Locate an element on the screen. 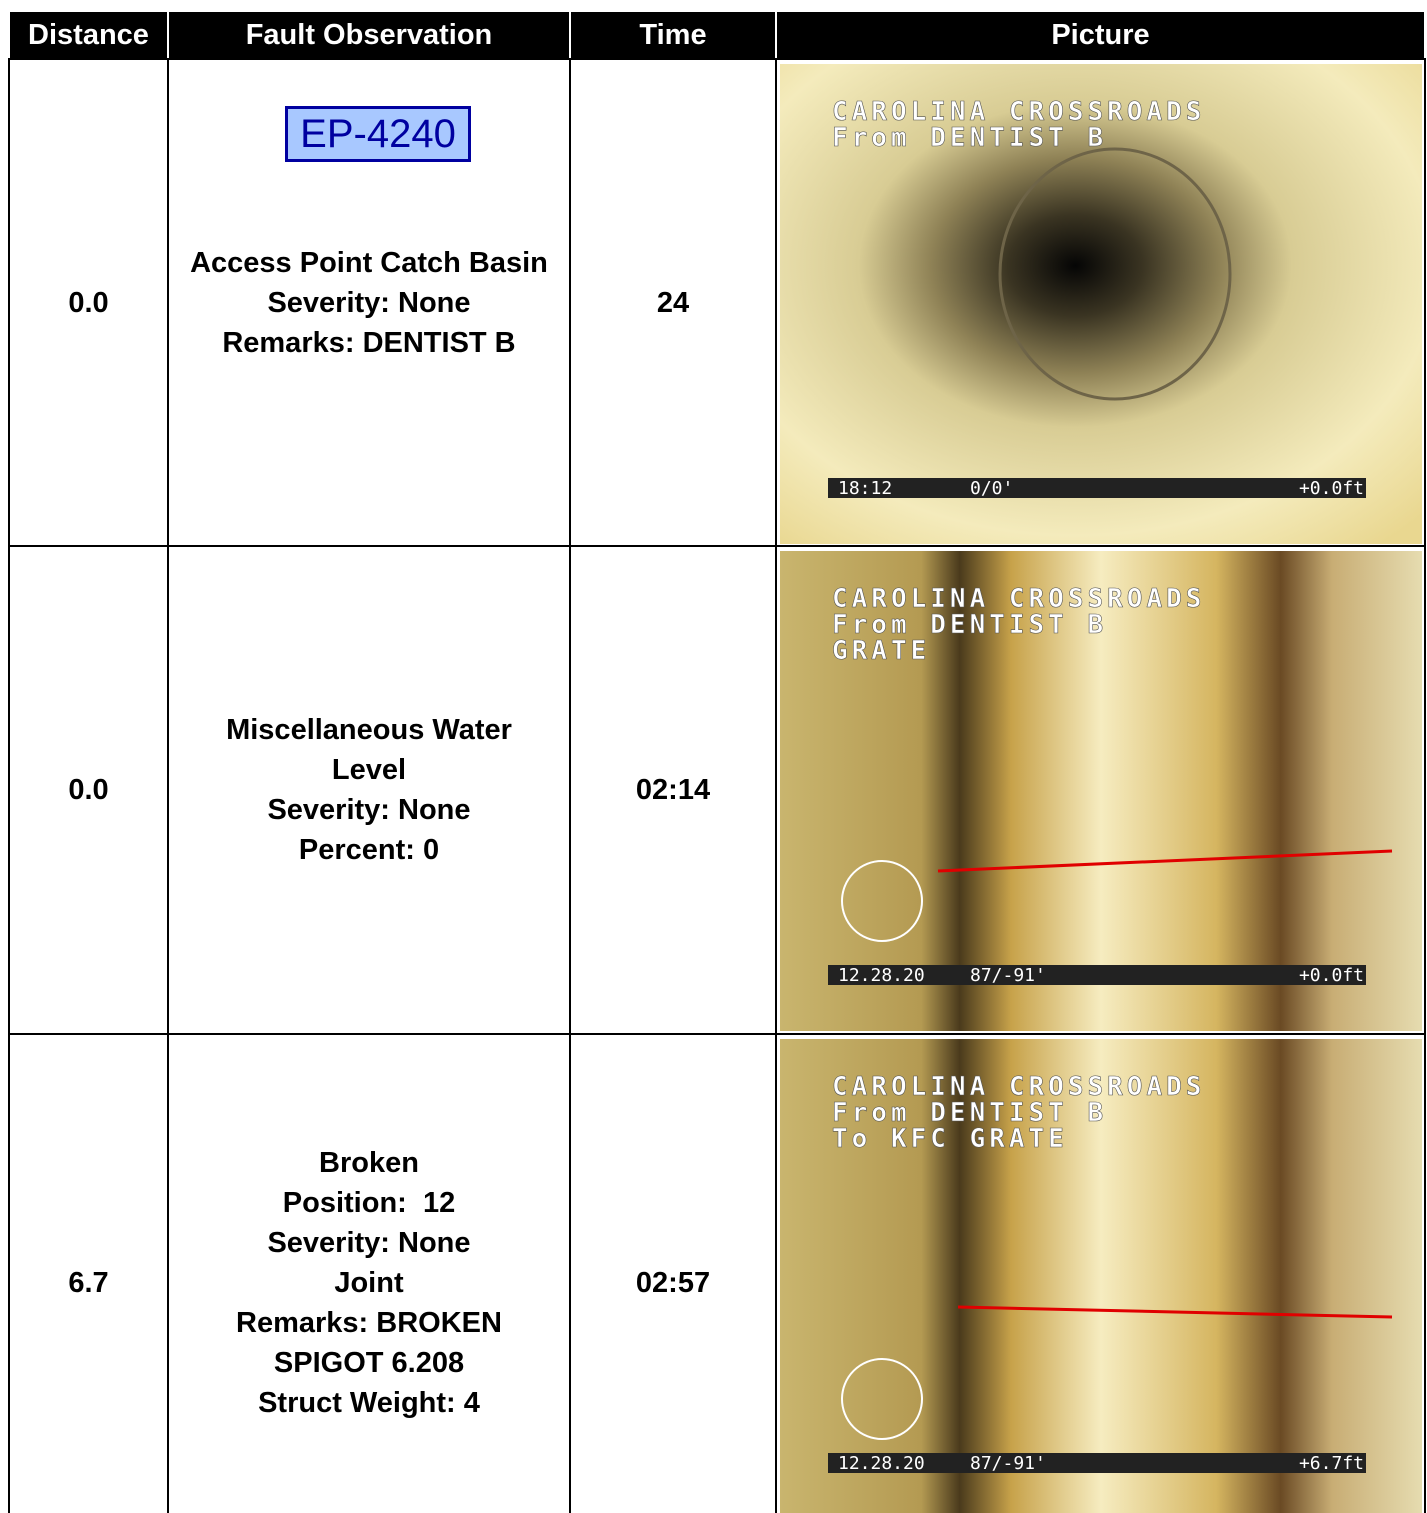 Image resolution: width=1427 pixels, height=1513 pixels. time-cell: 02:14 is located at coordinates (673, 790).